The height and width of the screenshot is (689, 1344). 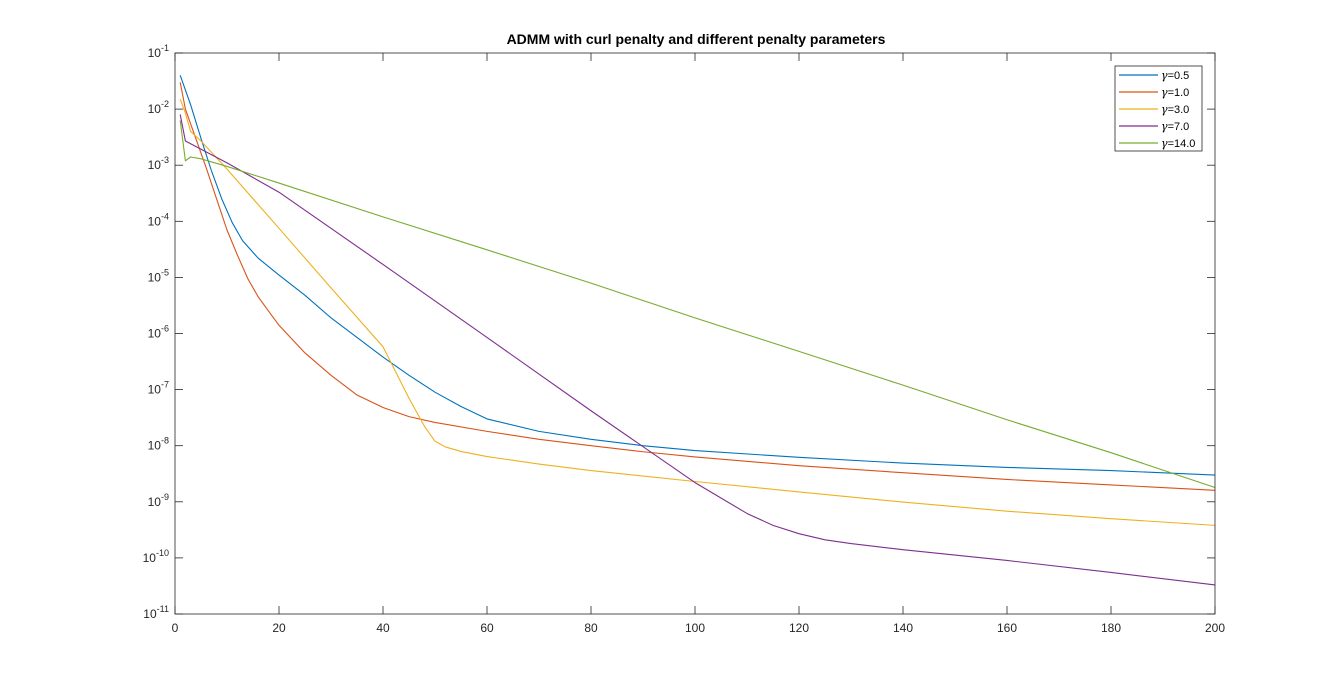 I want to click on y-tick-label-4: 10⁻⁵, so click(x=158, y=275).